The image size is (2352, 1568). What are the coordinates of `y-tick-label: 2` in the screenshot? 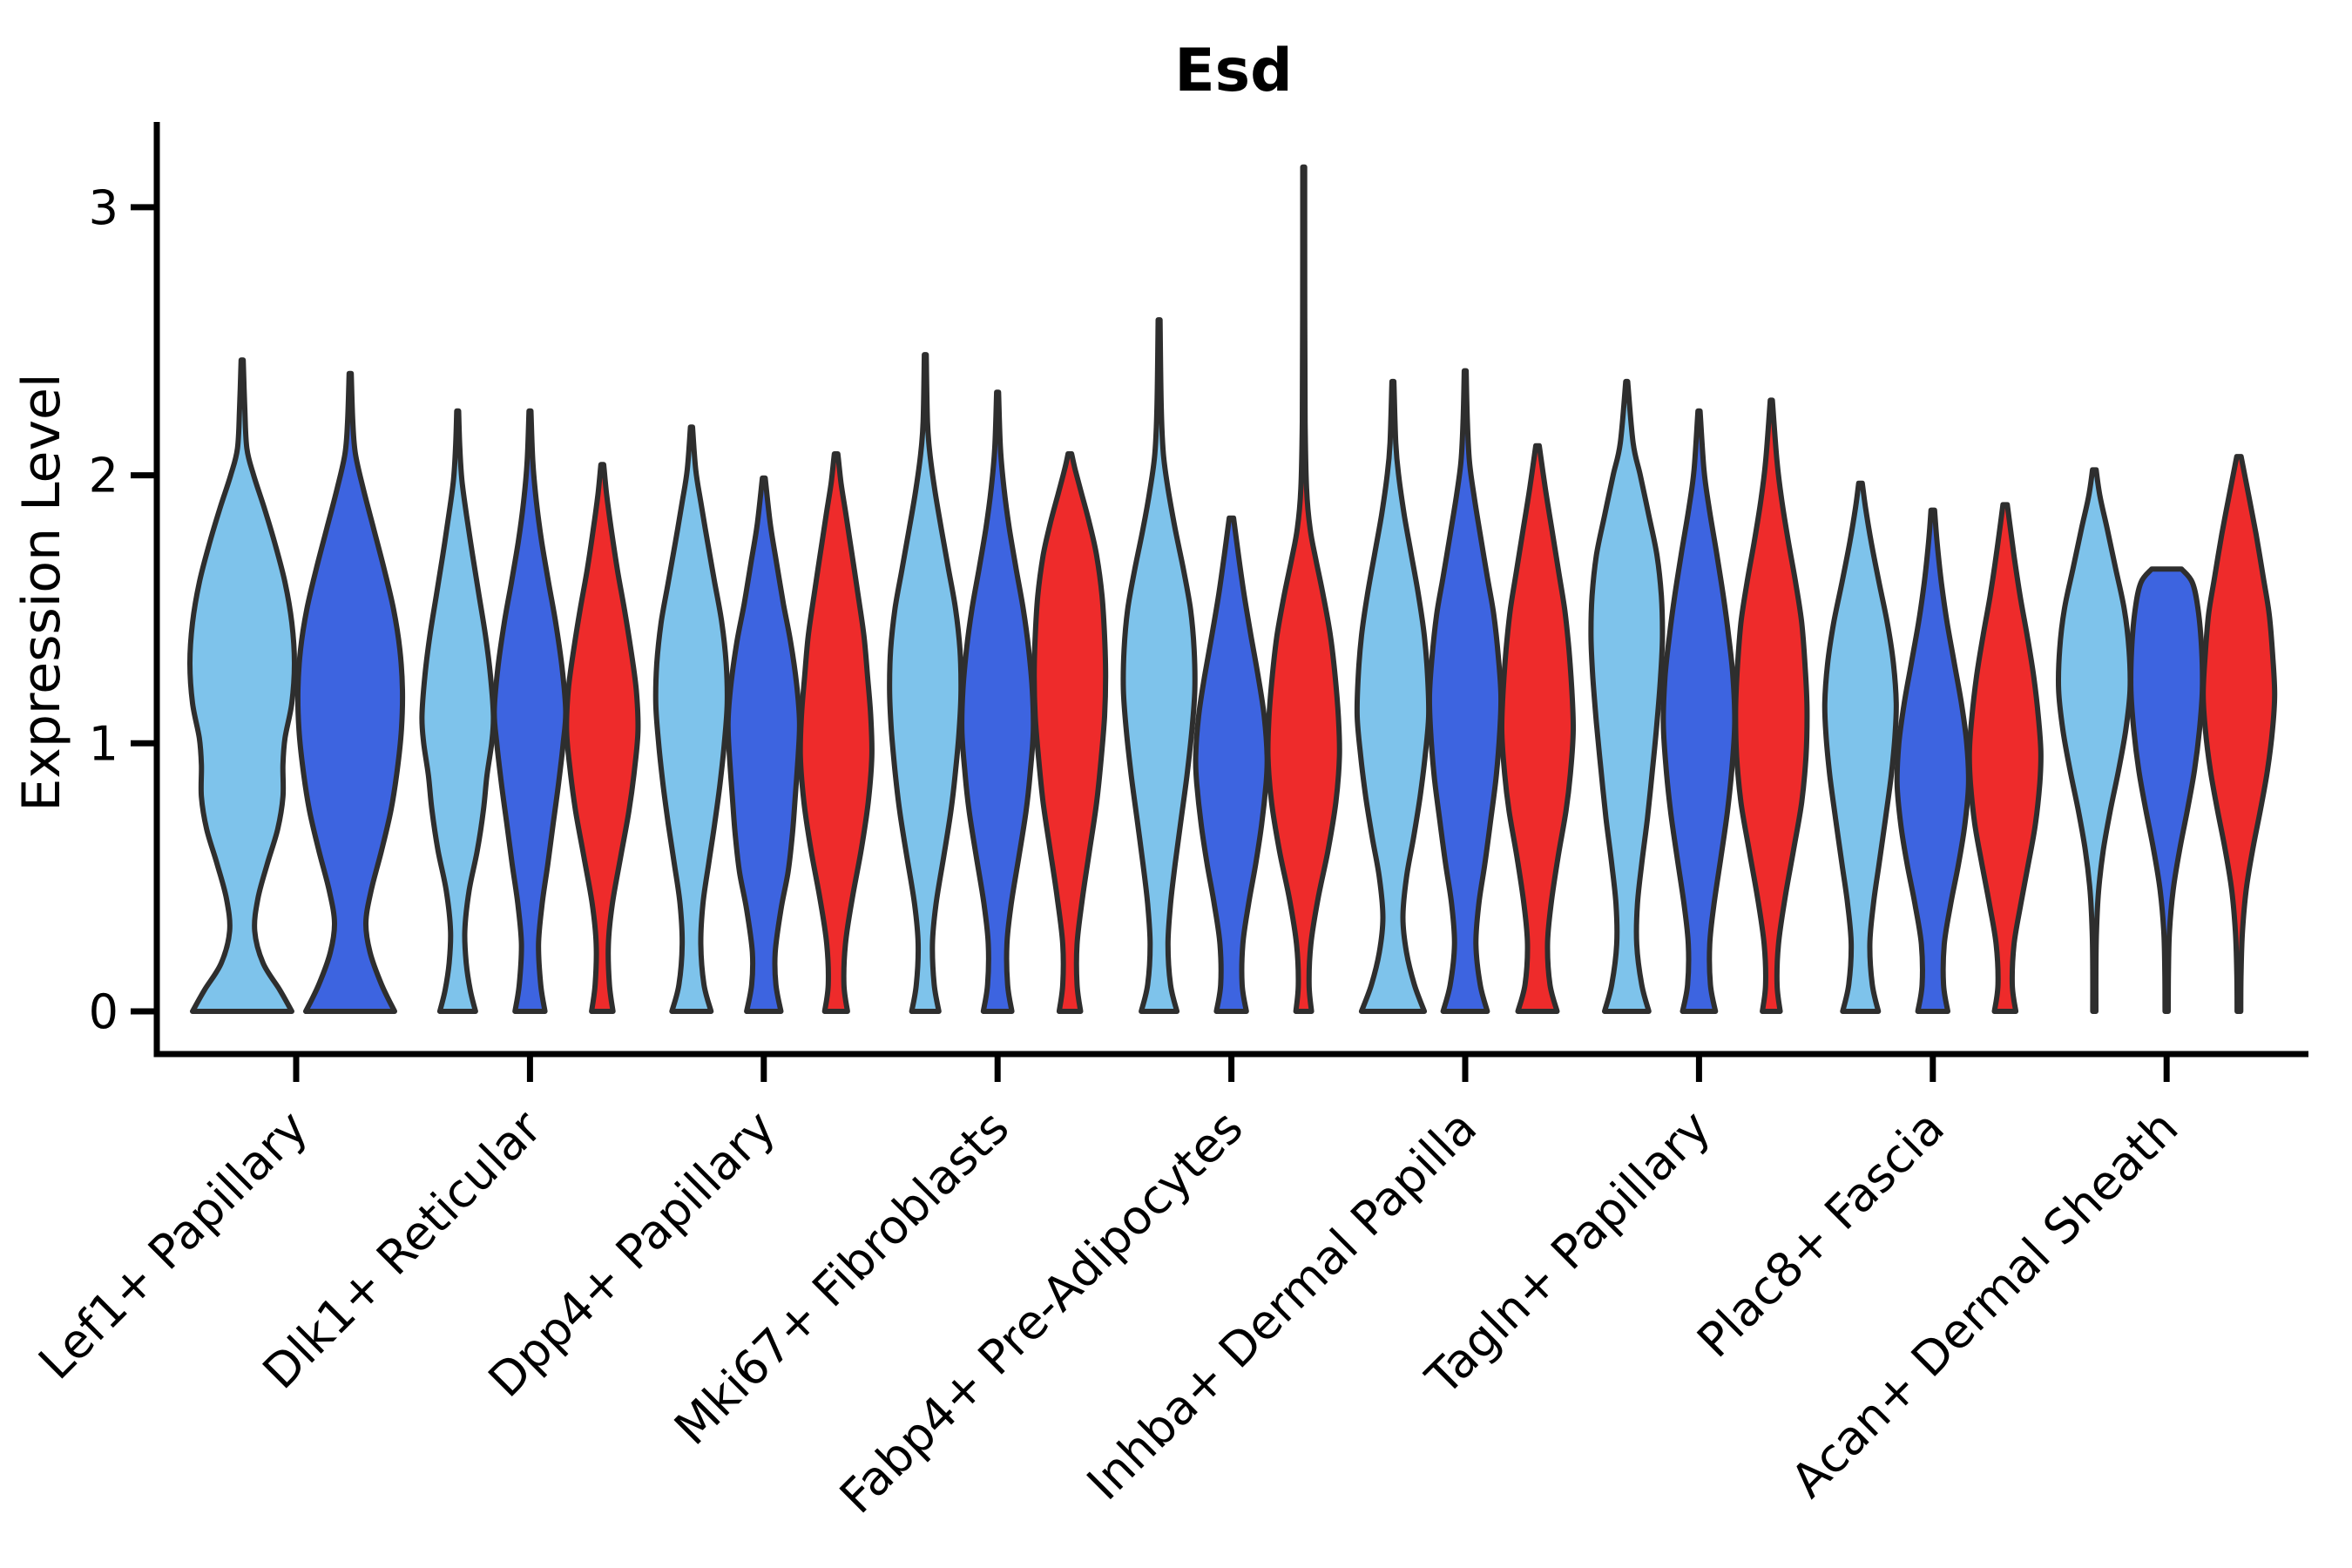 It's located at (103, 476).